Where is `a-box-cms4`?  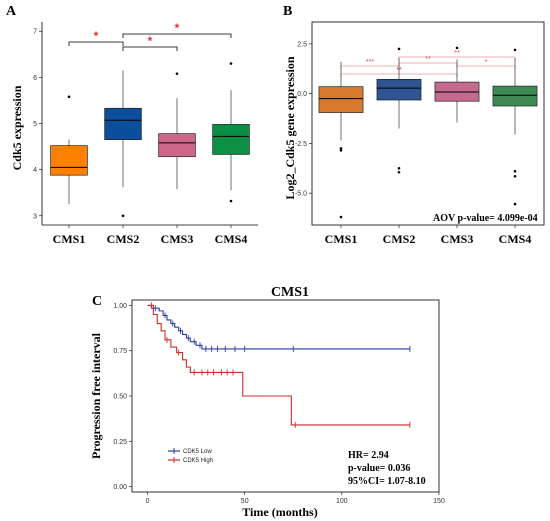
a-box-cms4 is located at coordinates (231, 132).